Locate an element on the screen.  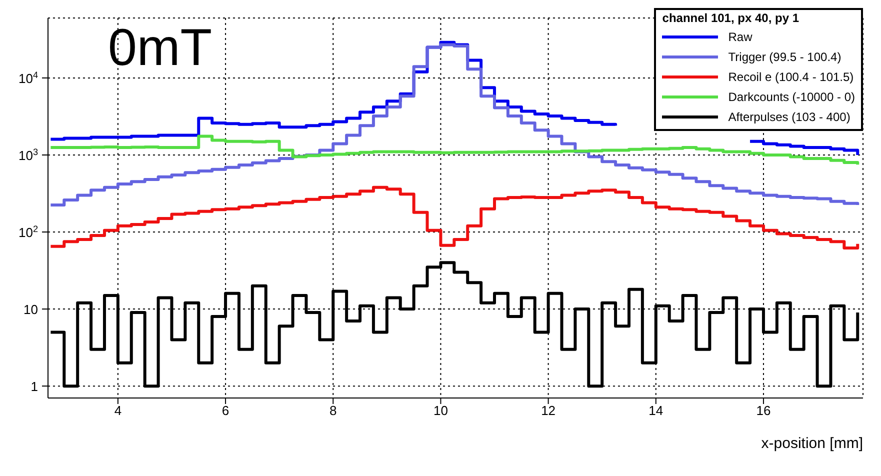
y-tick-label: 10$^{4}$ is located at coordinates (28, 78).